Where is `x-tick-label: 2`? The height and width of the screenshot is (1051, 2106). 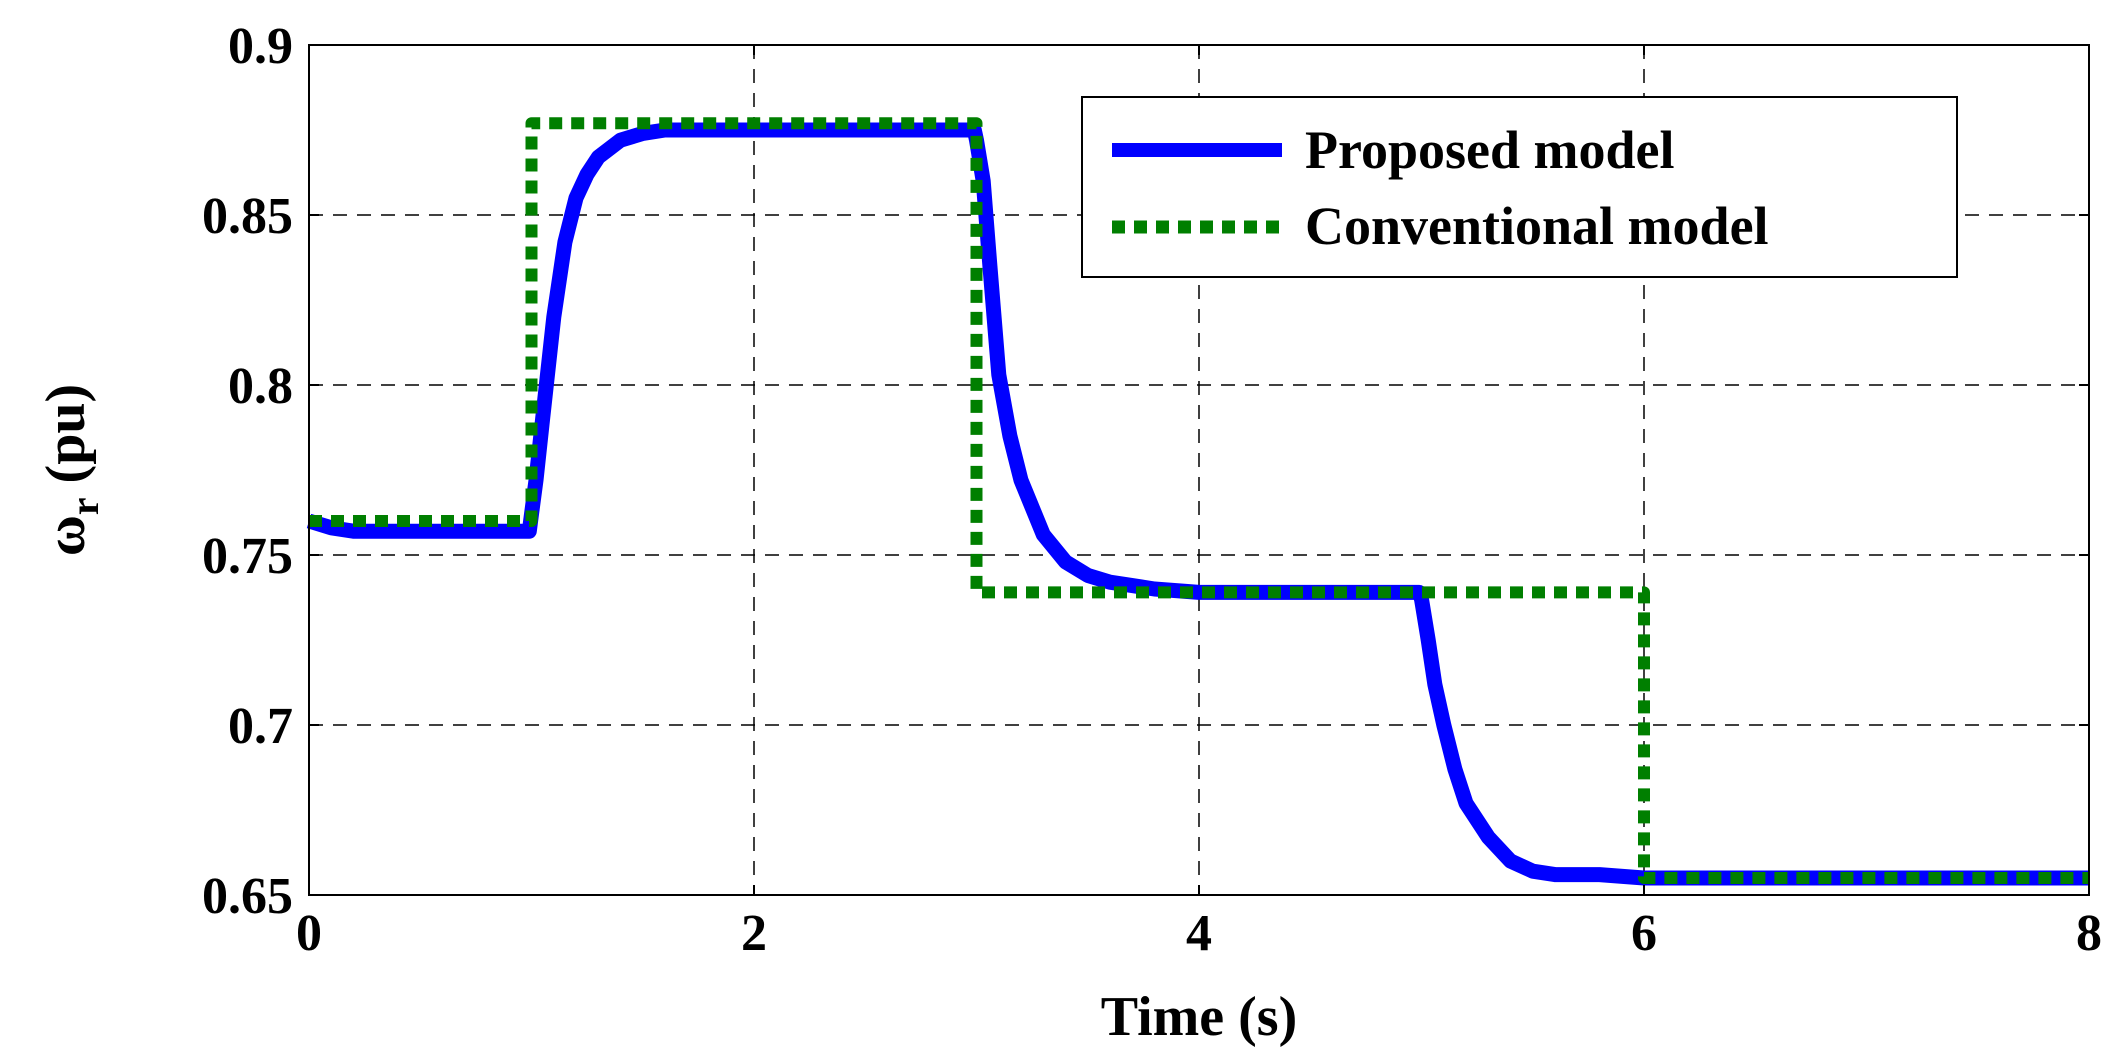
x-tick-label: 2 is located at coordinates (754, 933).